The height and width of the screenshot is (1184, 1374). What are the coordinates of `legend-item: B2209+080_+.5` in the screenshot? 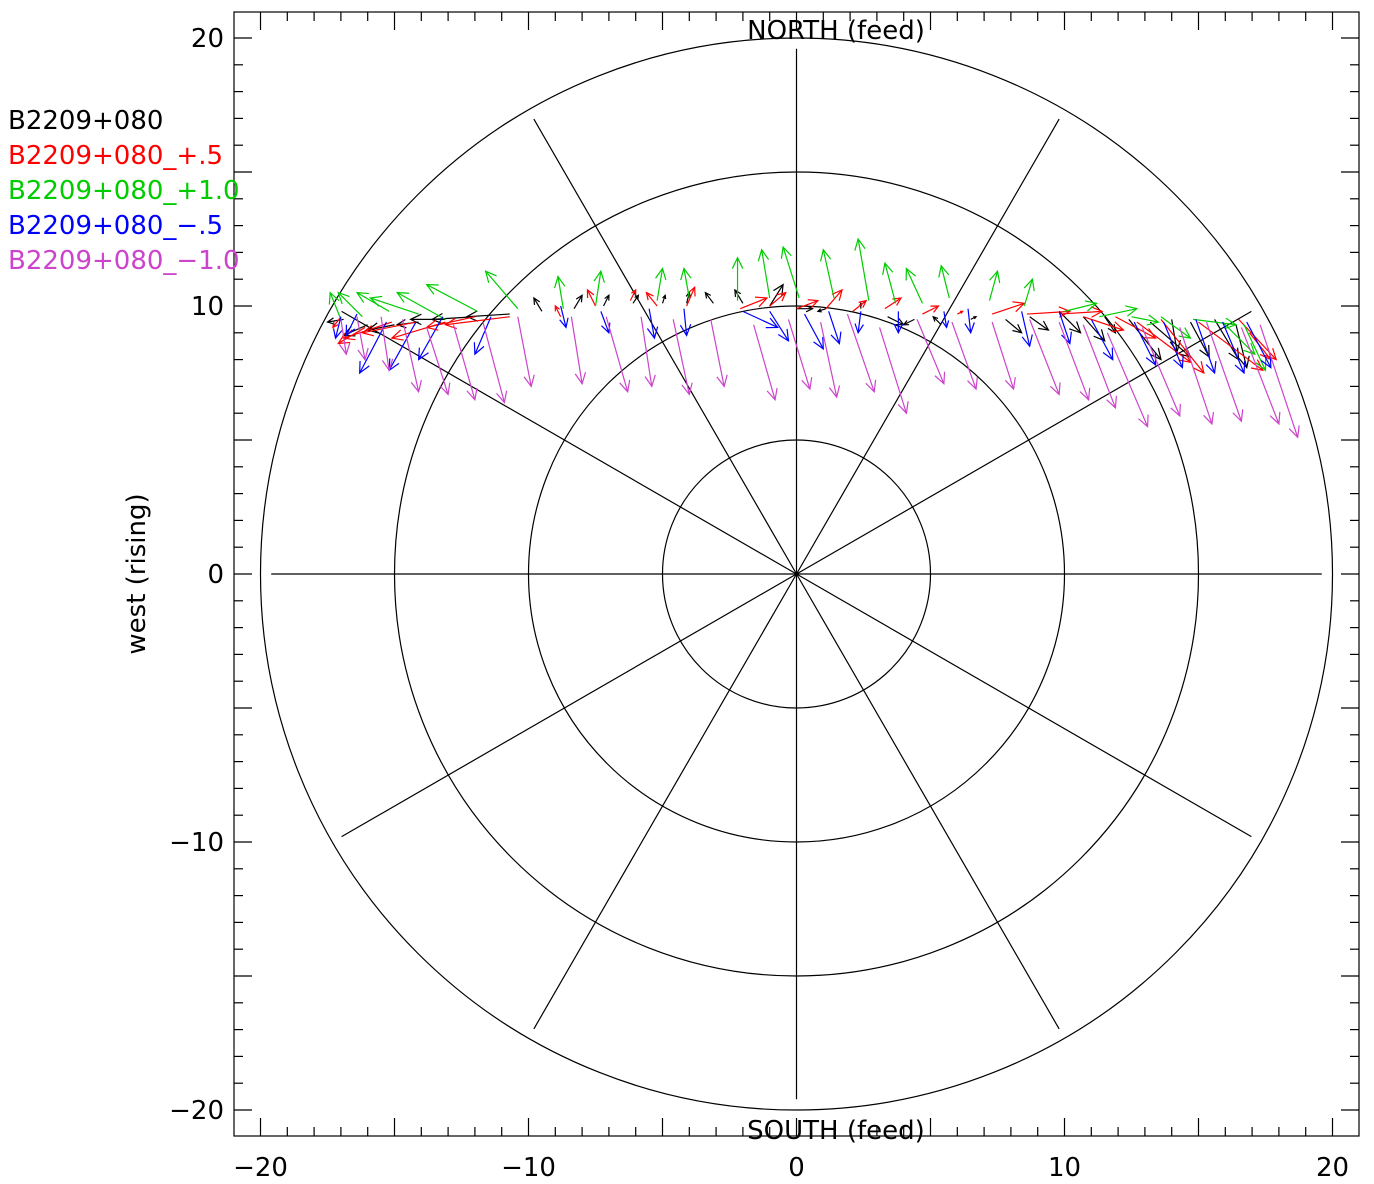 It's located at (116, 156).